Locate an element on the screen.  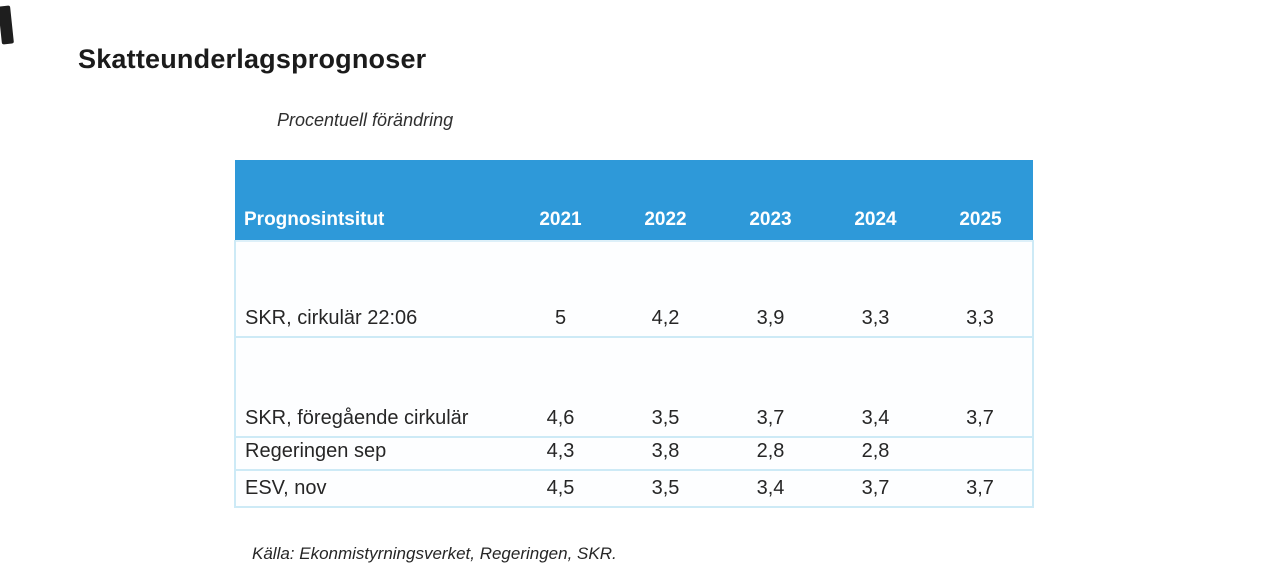
cell-value: 5 is located at coordinates (560, 289).